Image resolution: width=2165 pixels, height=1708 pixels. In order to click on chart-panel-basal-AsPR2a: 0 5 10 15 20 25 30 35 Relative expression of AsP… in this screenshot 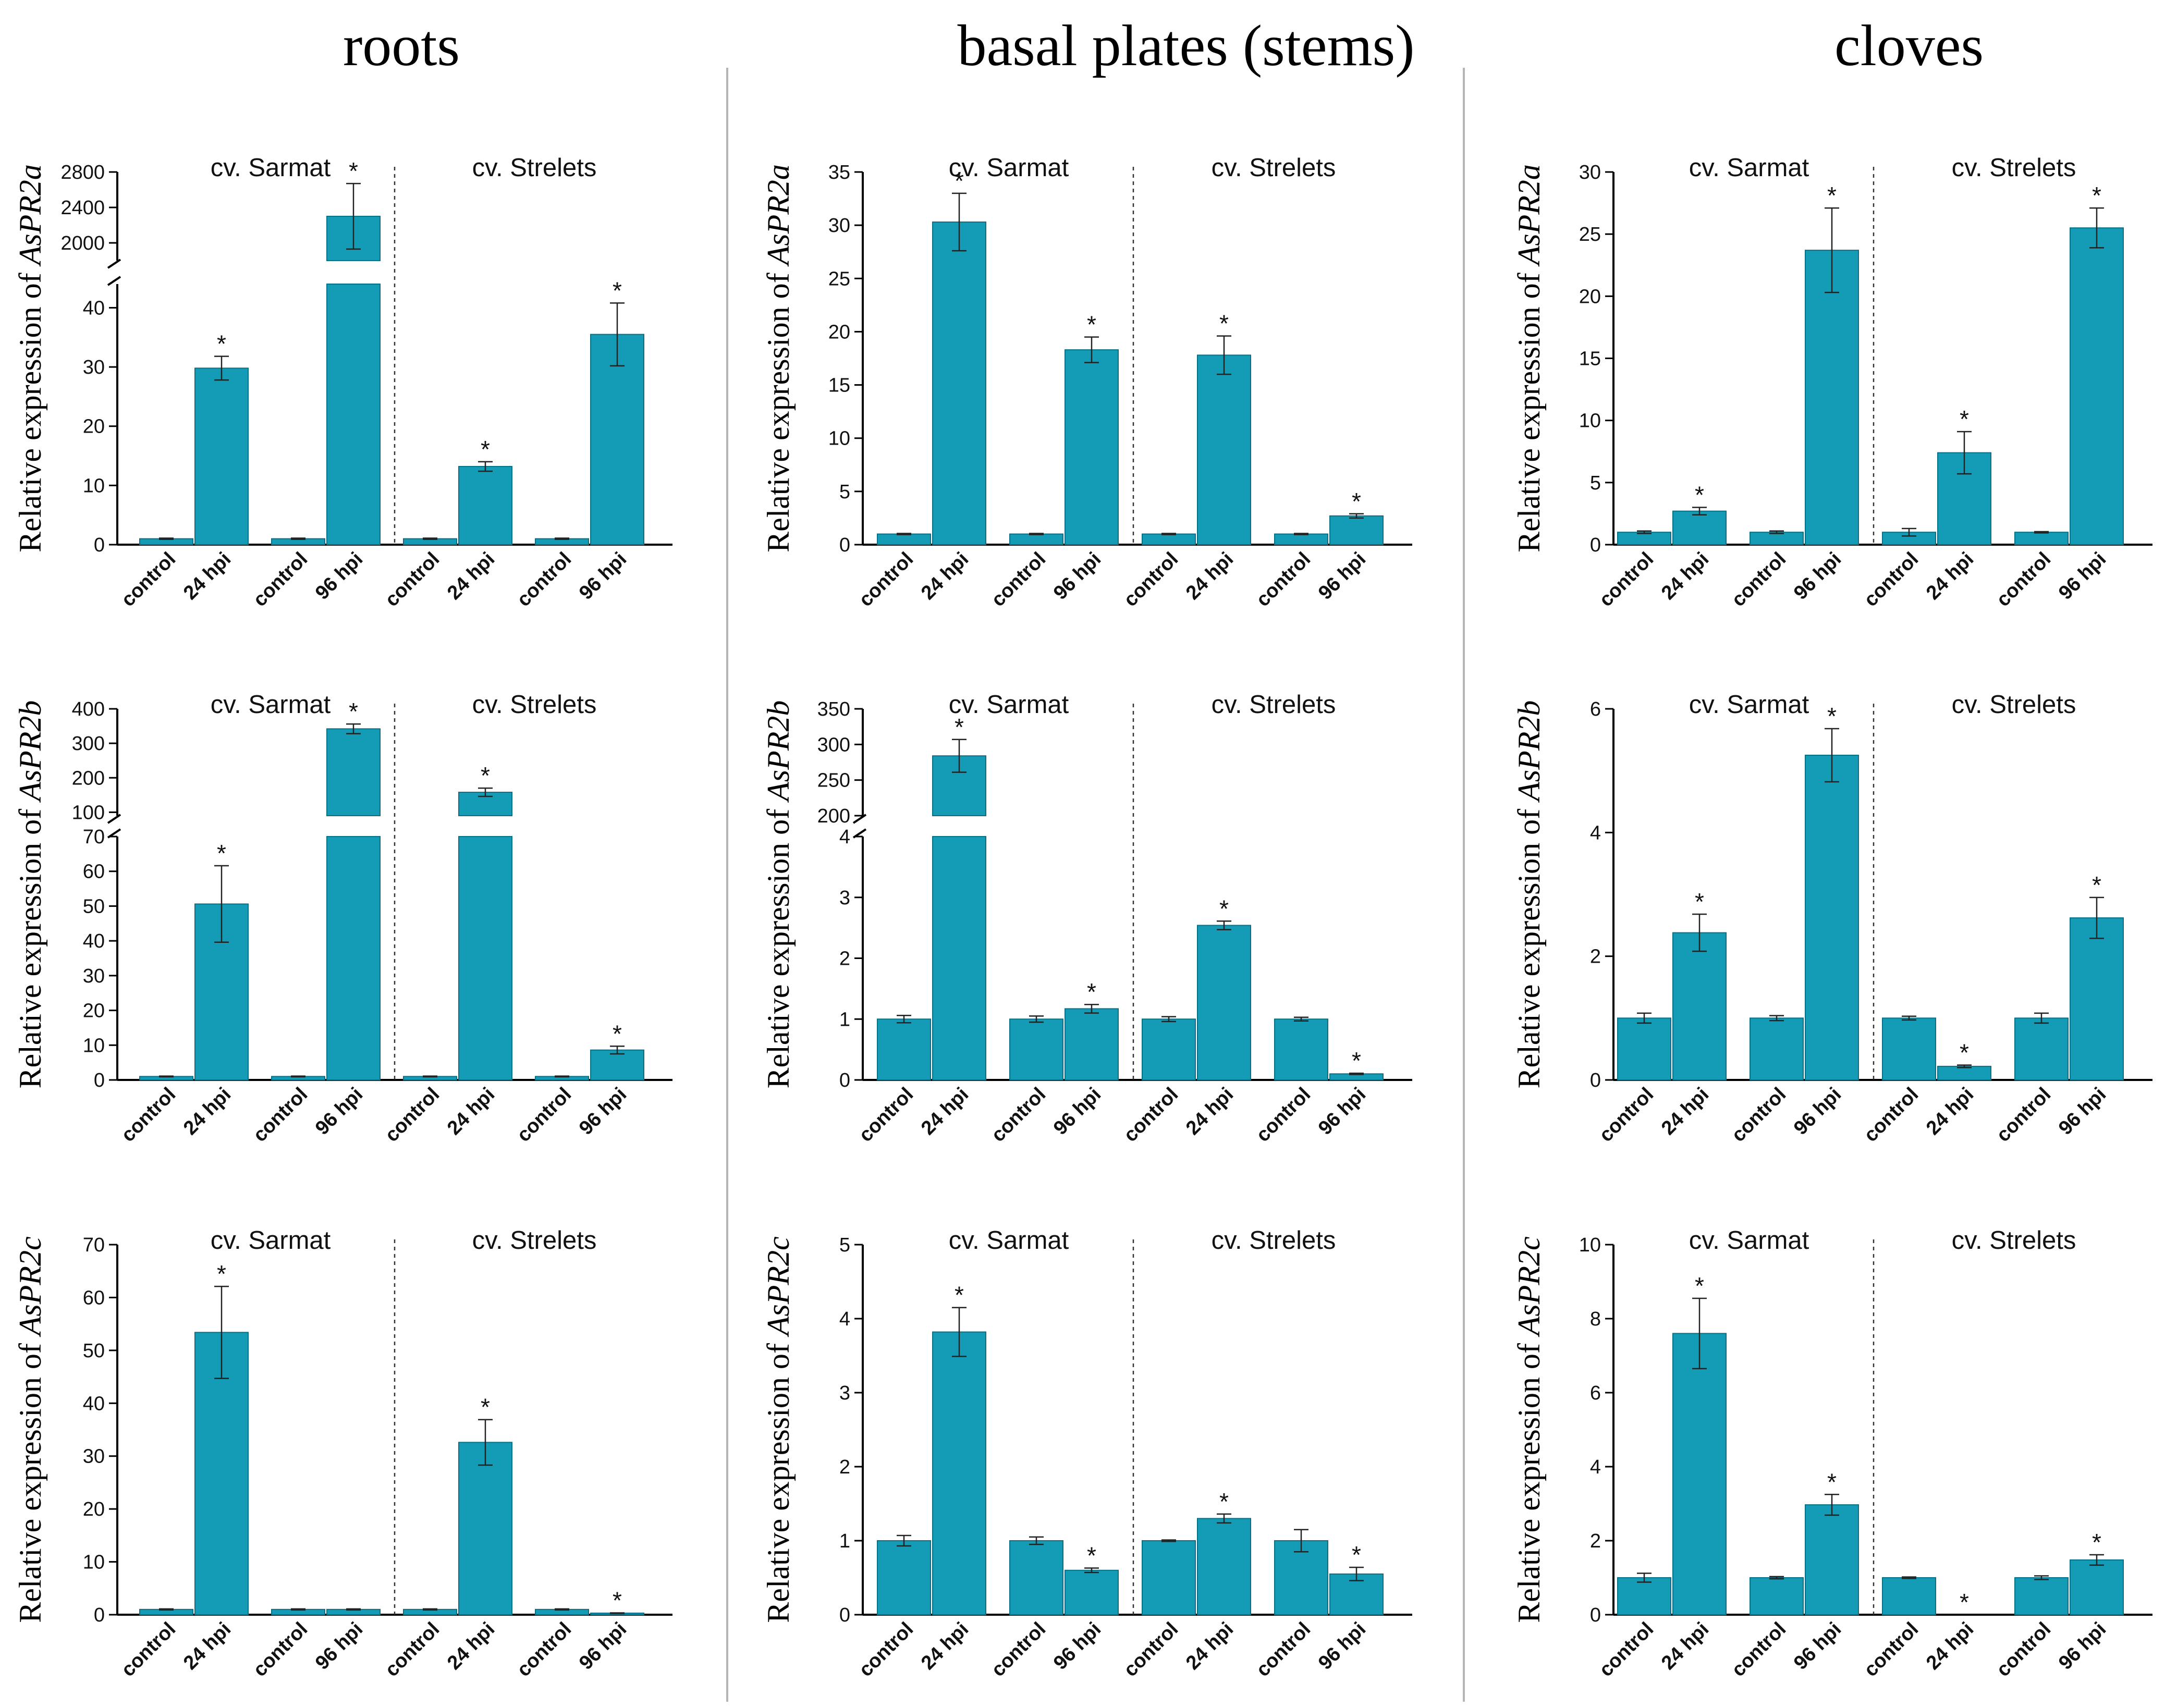, I will do `click(1086, 382)`.